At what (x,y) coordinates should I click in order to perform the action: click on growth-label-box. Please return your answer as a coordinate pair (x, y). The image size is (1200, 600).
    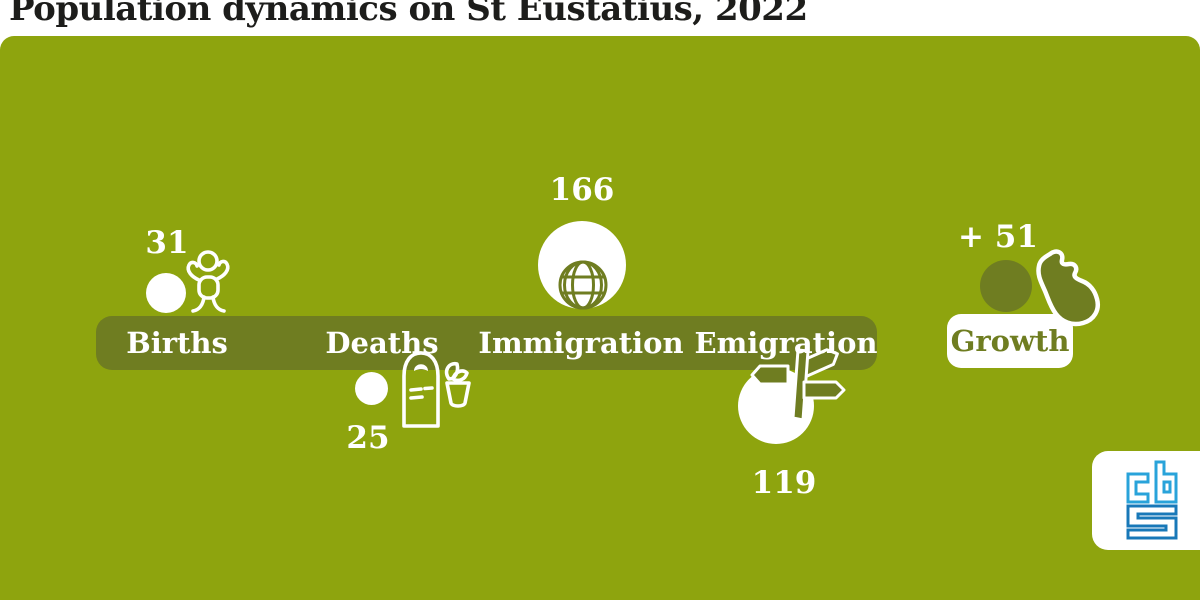
    Looking at the image, I should click on (1010, 341).